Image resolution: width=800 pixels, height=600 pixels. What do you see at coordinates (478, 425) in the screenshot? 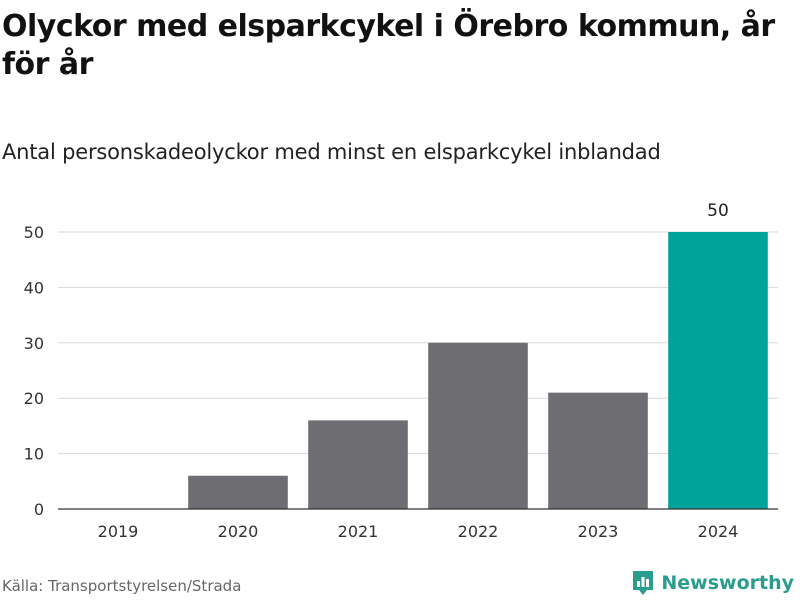
I see `bar-2022` at bounding box center [478, 425].